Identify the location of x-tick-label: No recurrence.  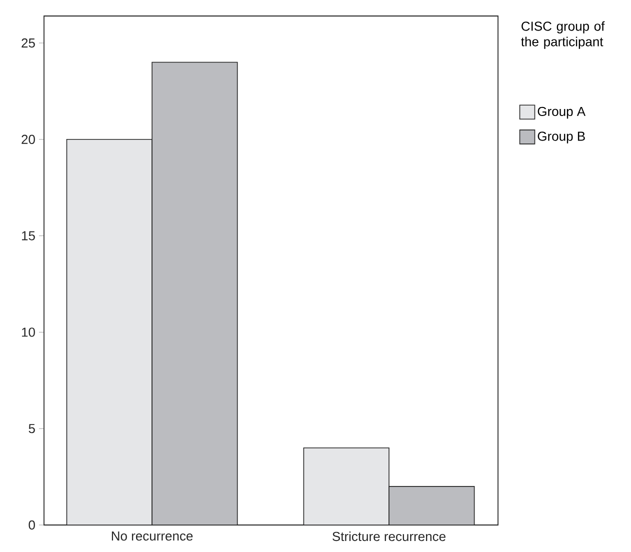
(152, 536).